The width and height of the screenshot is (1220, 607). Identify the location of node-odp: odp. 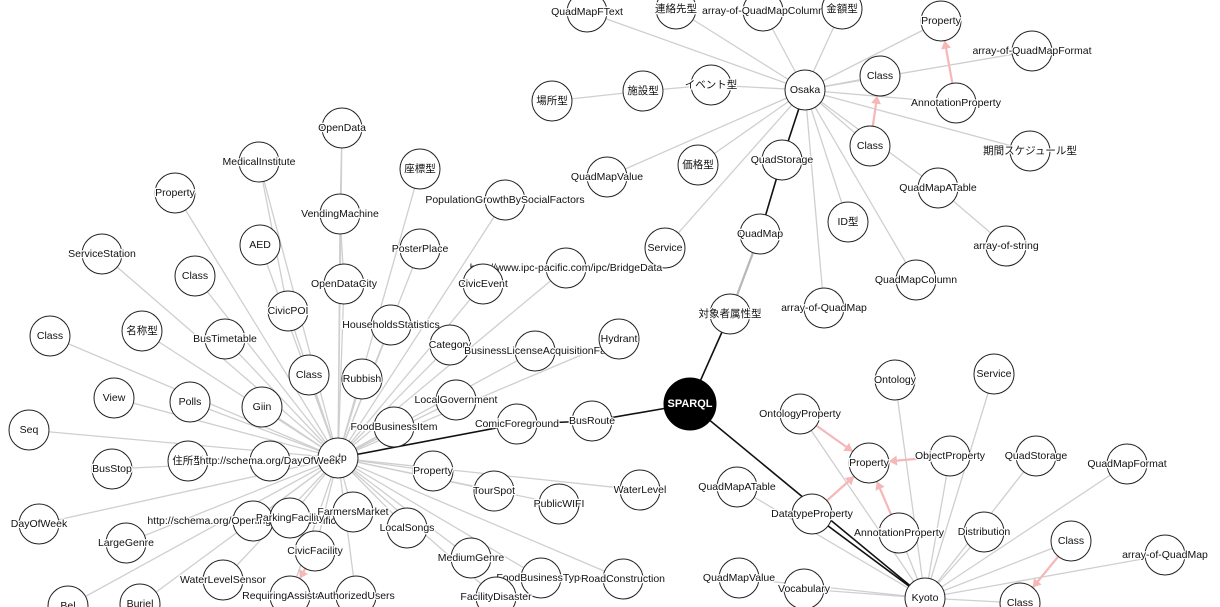
(338, 458).